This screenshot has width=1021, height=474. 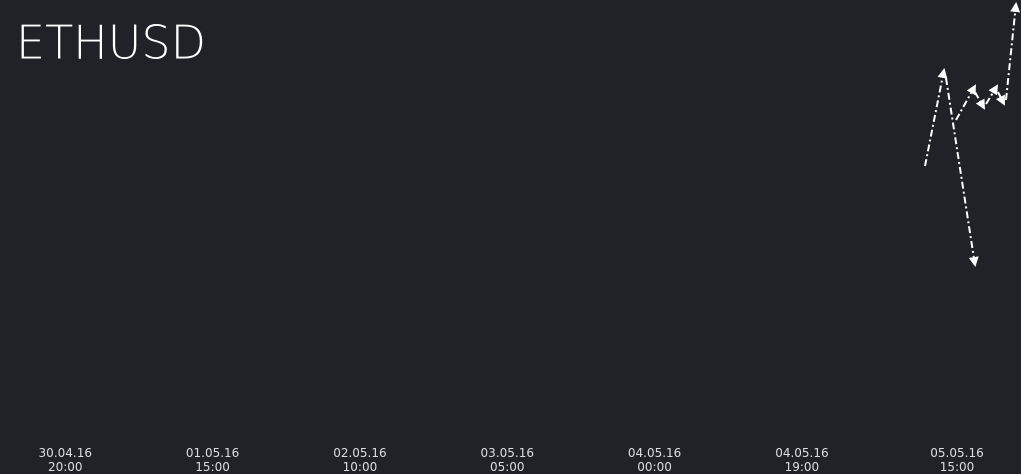 What do you see at coordinates (360, 460) in the screenshot?
I see `x-tick-label: 02.05.16 10:00` at bounding box center [360, 460].